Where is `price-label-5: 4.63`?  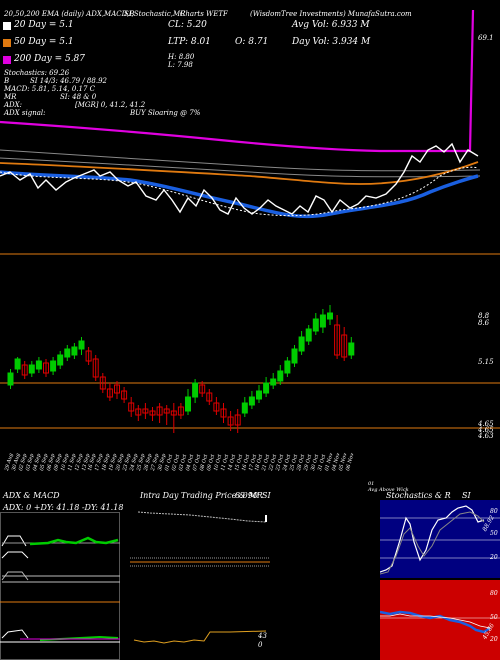
price-label-5: 4.63 is located at coordinates (486, 436).